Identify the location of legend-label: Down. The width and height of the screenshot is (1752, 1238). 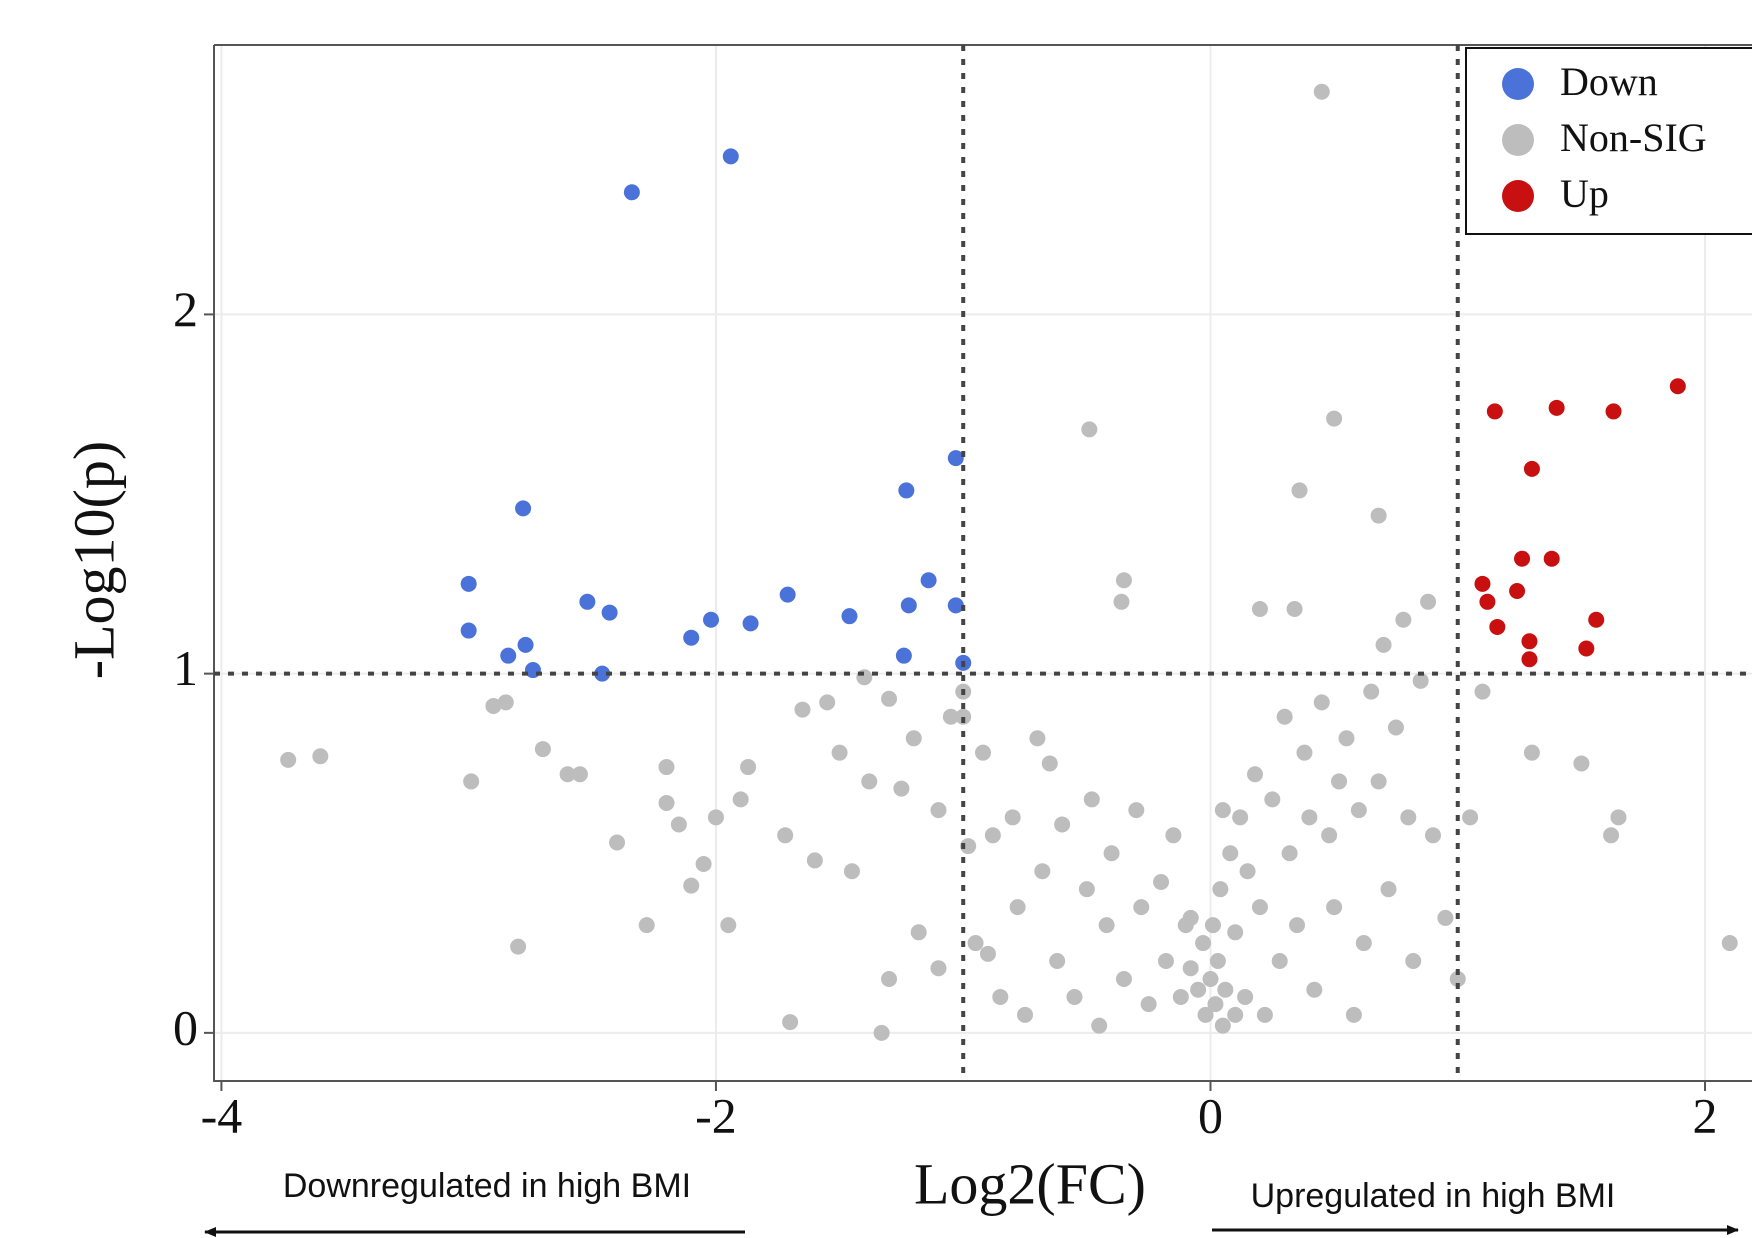
(1609, 81).